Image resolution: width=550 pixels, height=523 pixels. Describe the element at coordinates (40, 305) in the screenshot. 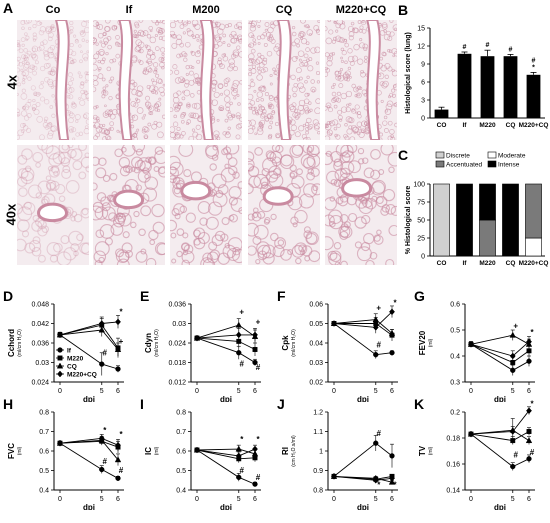

I see `y-tick-label: 0.048` at that location.